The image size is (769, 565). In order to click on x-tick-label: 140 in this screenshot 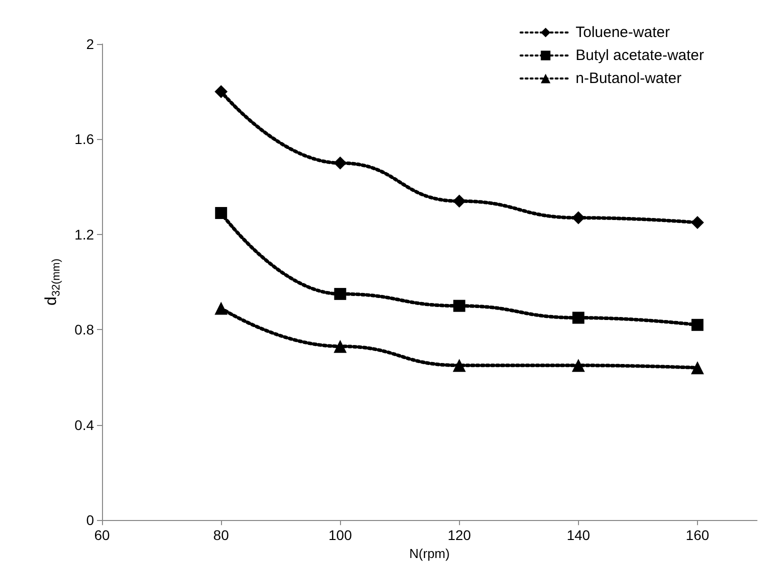, I will do `click(578, 535)`.